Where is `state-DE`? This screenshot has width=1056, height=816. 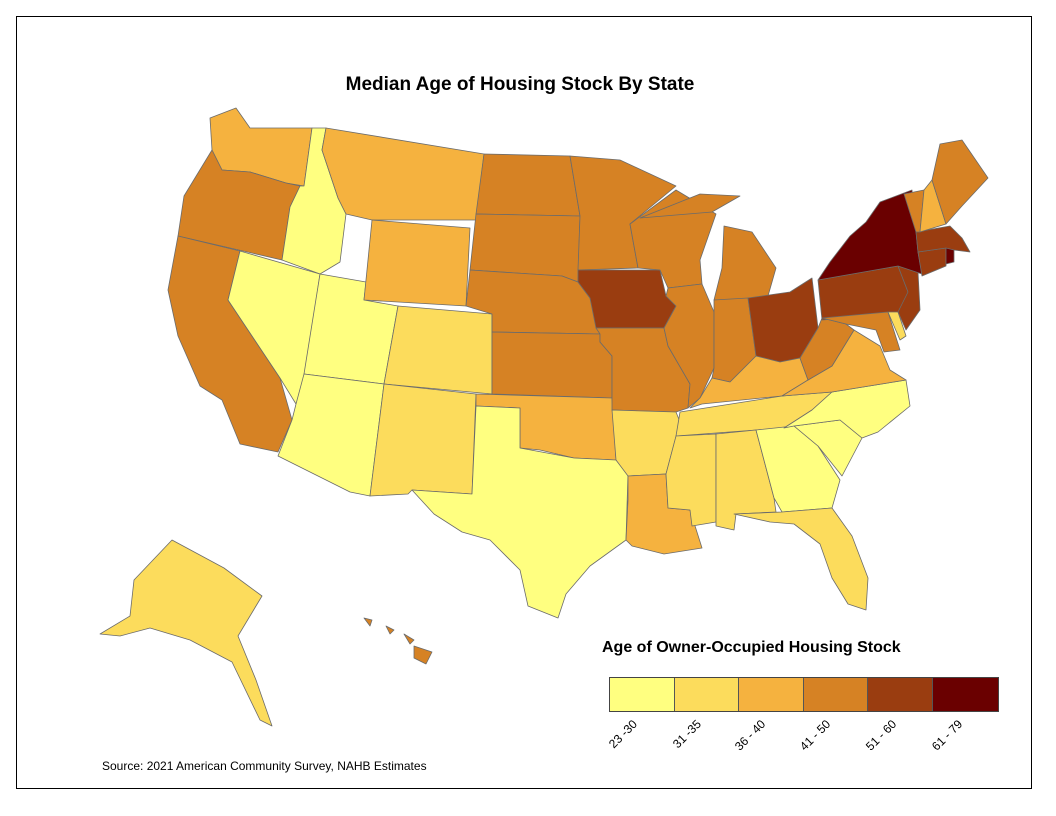 state-DE is located at coordinates (897, 326).